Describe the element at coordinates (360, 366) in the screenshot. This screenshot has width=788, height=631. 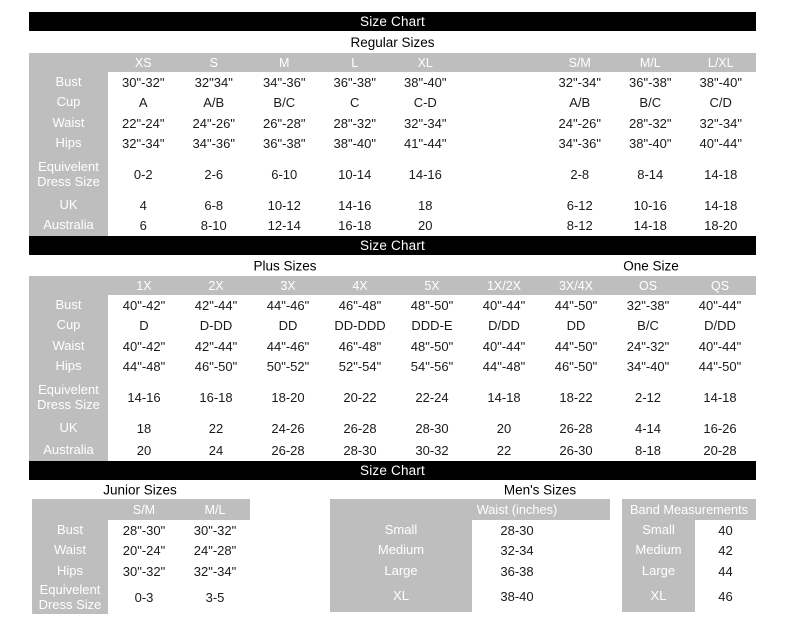
I see `table-cell: 52"-54"` at that location.